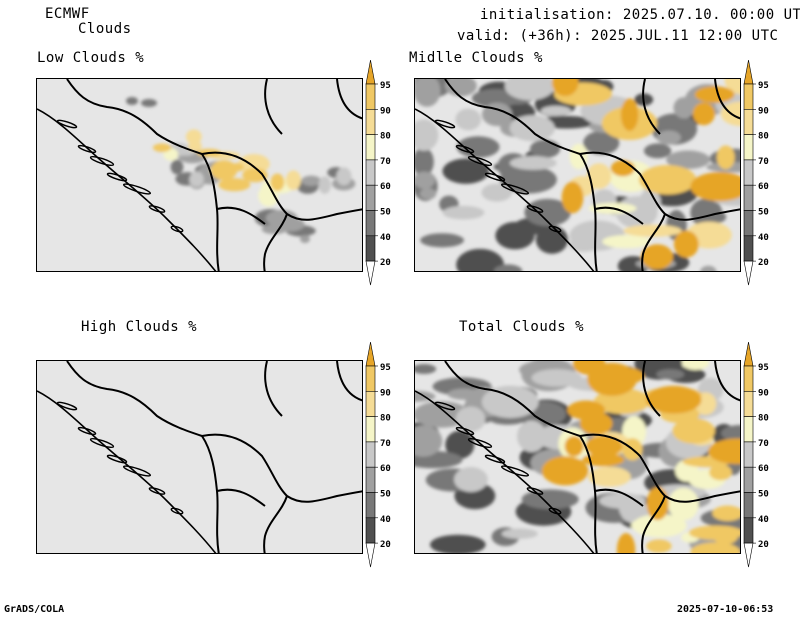  I want to click on map-panel-middle, so click(577, 175).